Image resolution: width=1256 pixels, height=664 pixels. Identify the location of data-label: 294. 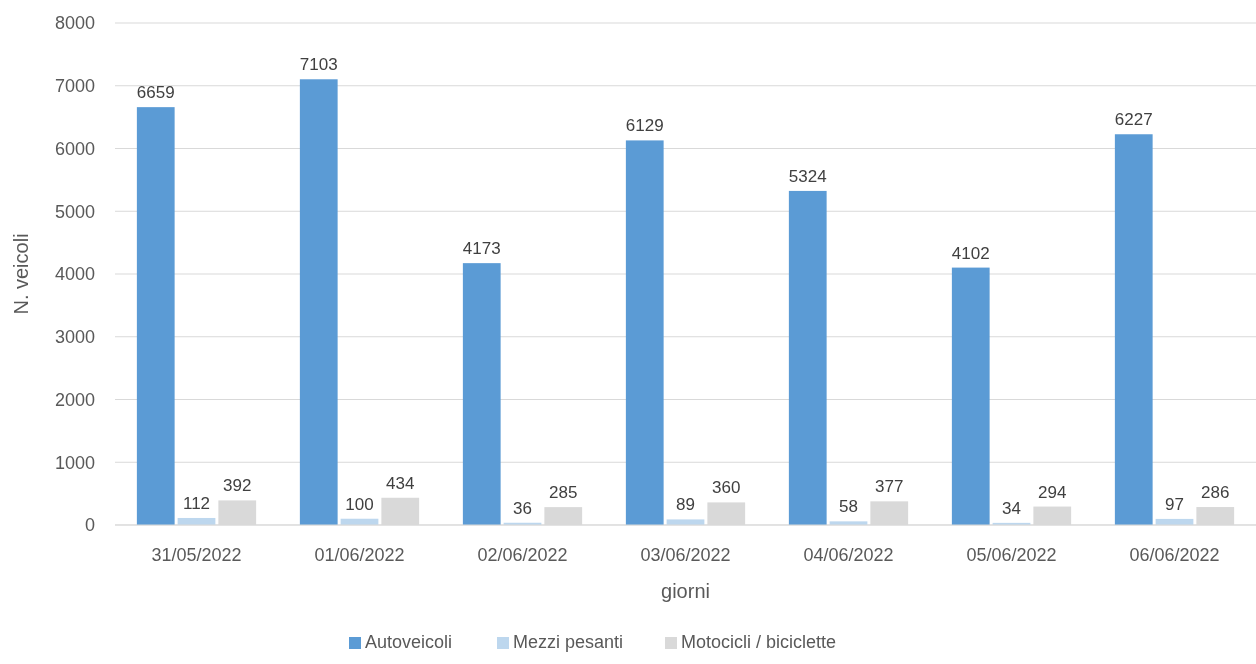
(1052, 492).